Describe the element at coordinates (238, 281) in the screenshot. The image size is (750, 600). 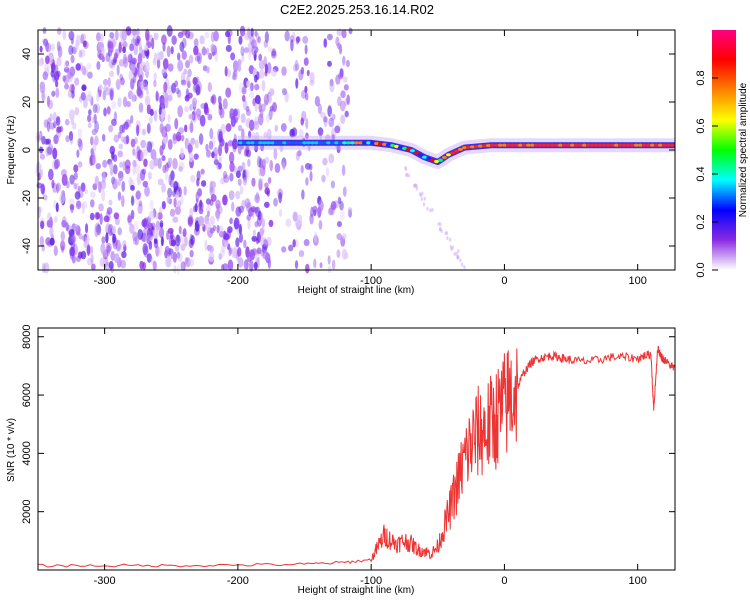
I see `spec-xtick-label: -200` at that location.